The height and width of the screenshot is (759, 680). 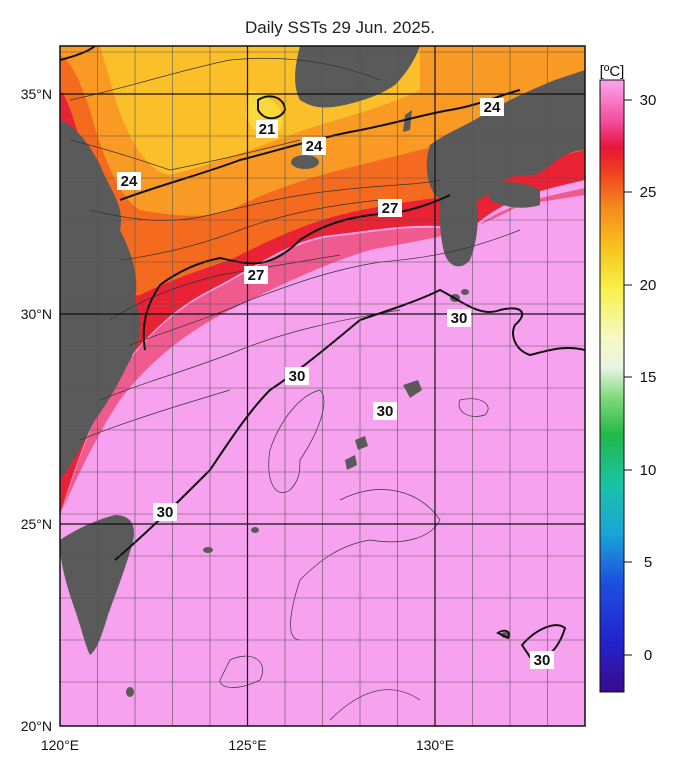 I want to click on colorbar-gradient, so click(x=612, y=386).